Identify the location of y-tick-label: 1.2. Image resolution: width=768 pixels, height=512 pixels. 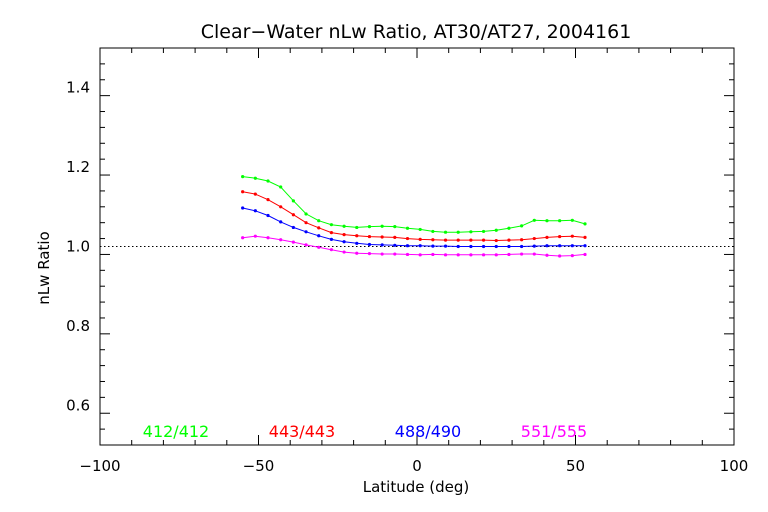
(78, 167).